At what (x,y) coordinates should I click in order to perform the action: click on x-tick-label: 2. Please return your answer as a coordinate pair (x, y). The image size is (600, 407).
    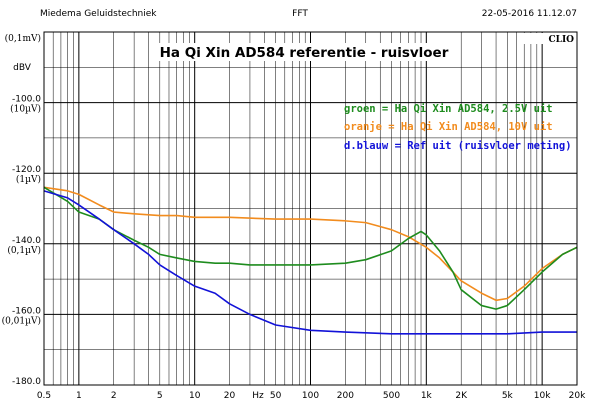
    Looking at the image, I should click on (114, 396).